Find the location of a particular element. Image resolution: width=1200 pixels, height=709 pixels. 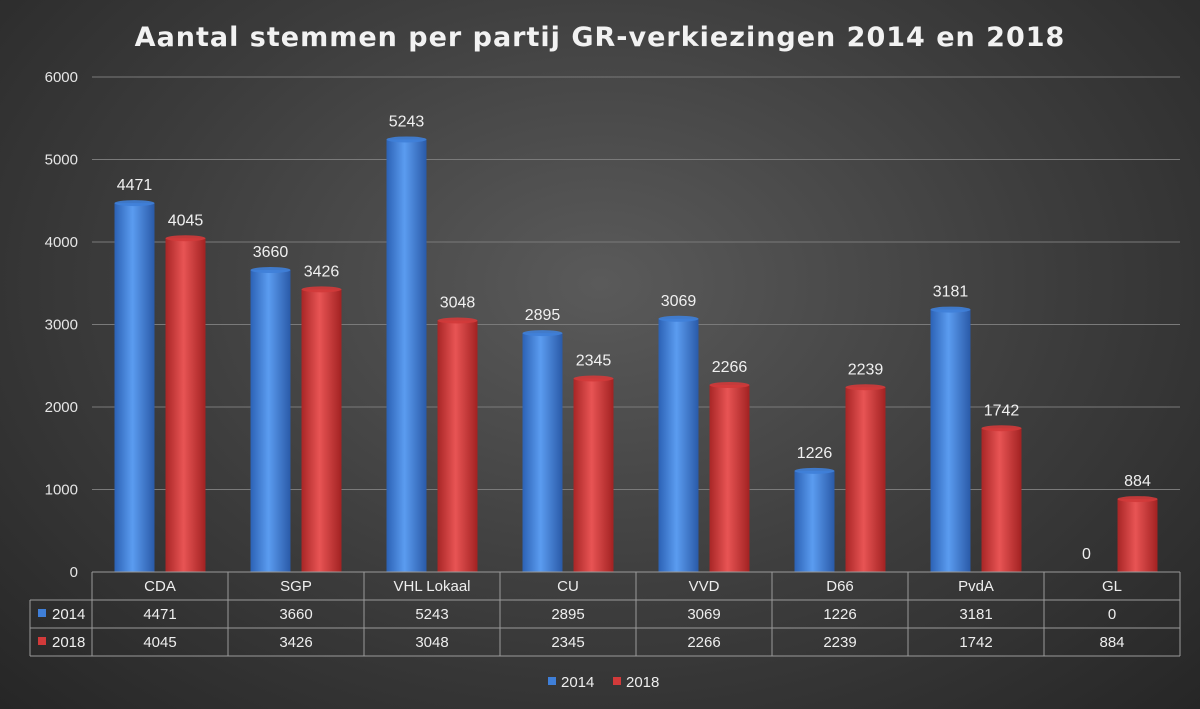

data-label: 5243 is located at coordinates (407, 121).